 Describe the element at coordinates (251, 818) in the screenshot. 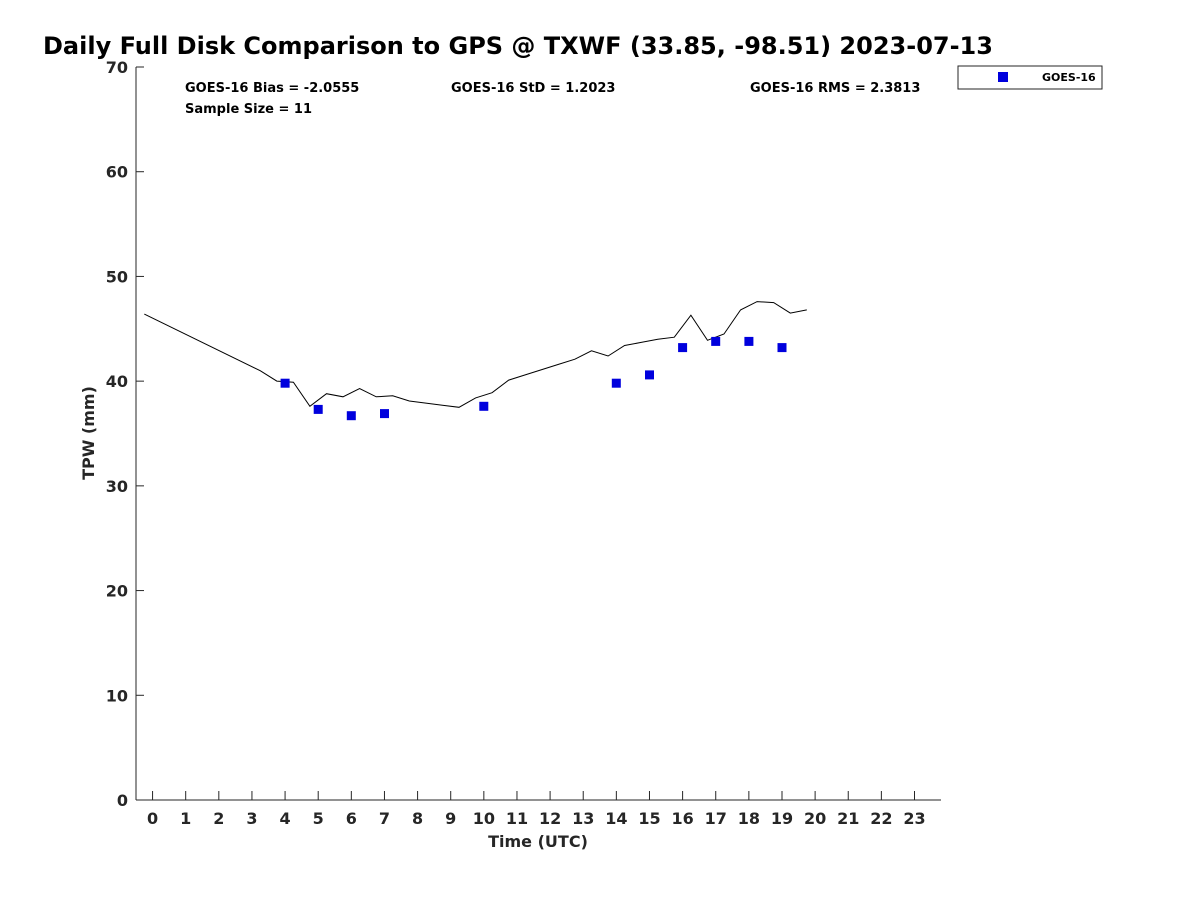

I see `x-tick-label: 3` at that location.